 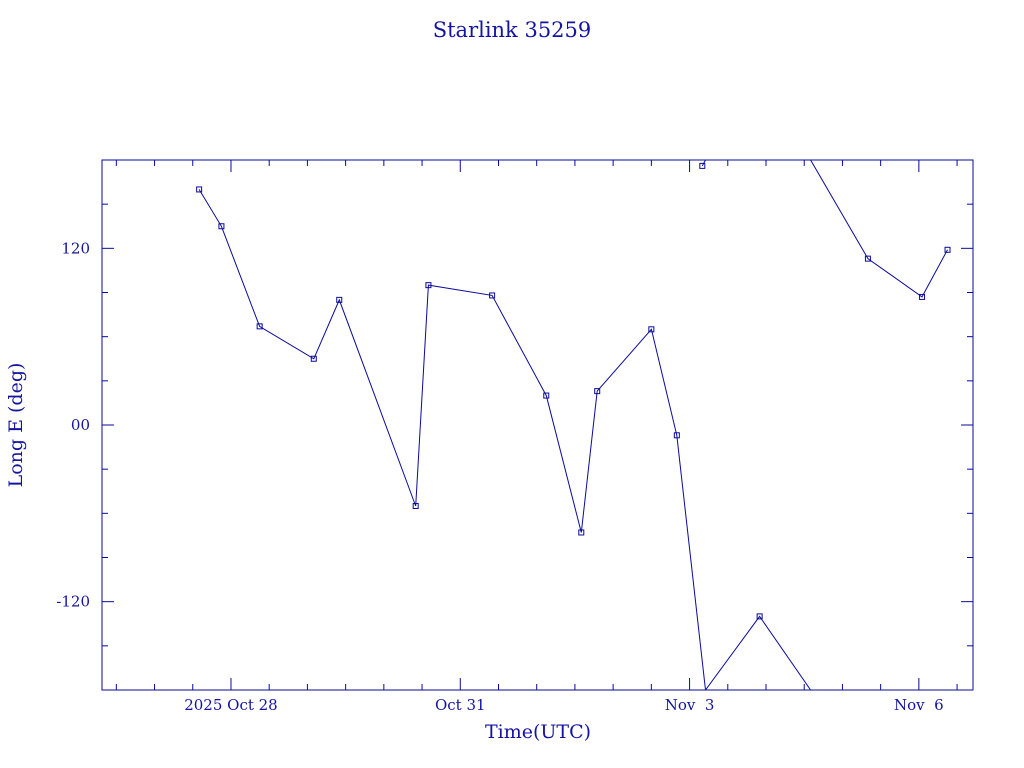 What do you see at coordinates (690, 705) in the screenshot?
I see `x-tick-label: Nov 3` at bounding box center [690, 705].